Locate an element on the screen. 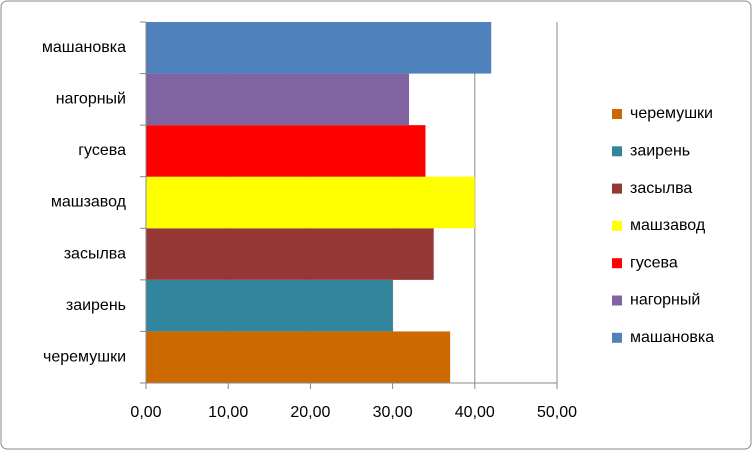  x-tick-label: 40,00 is located at coordinates (475, 412).